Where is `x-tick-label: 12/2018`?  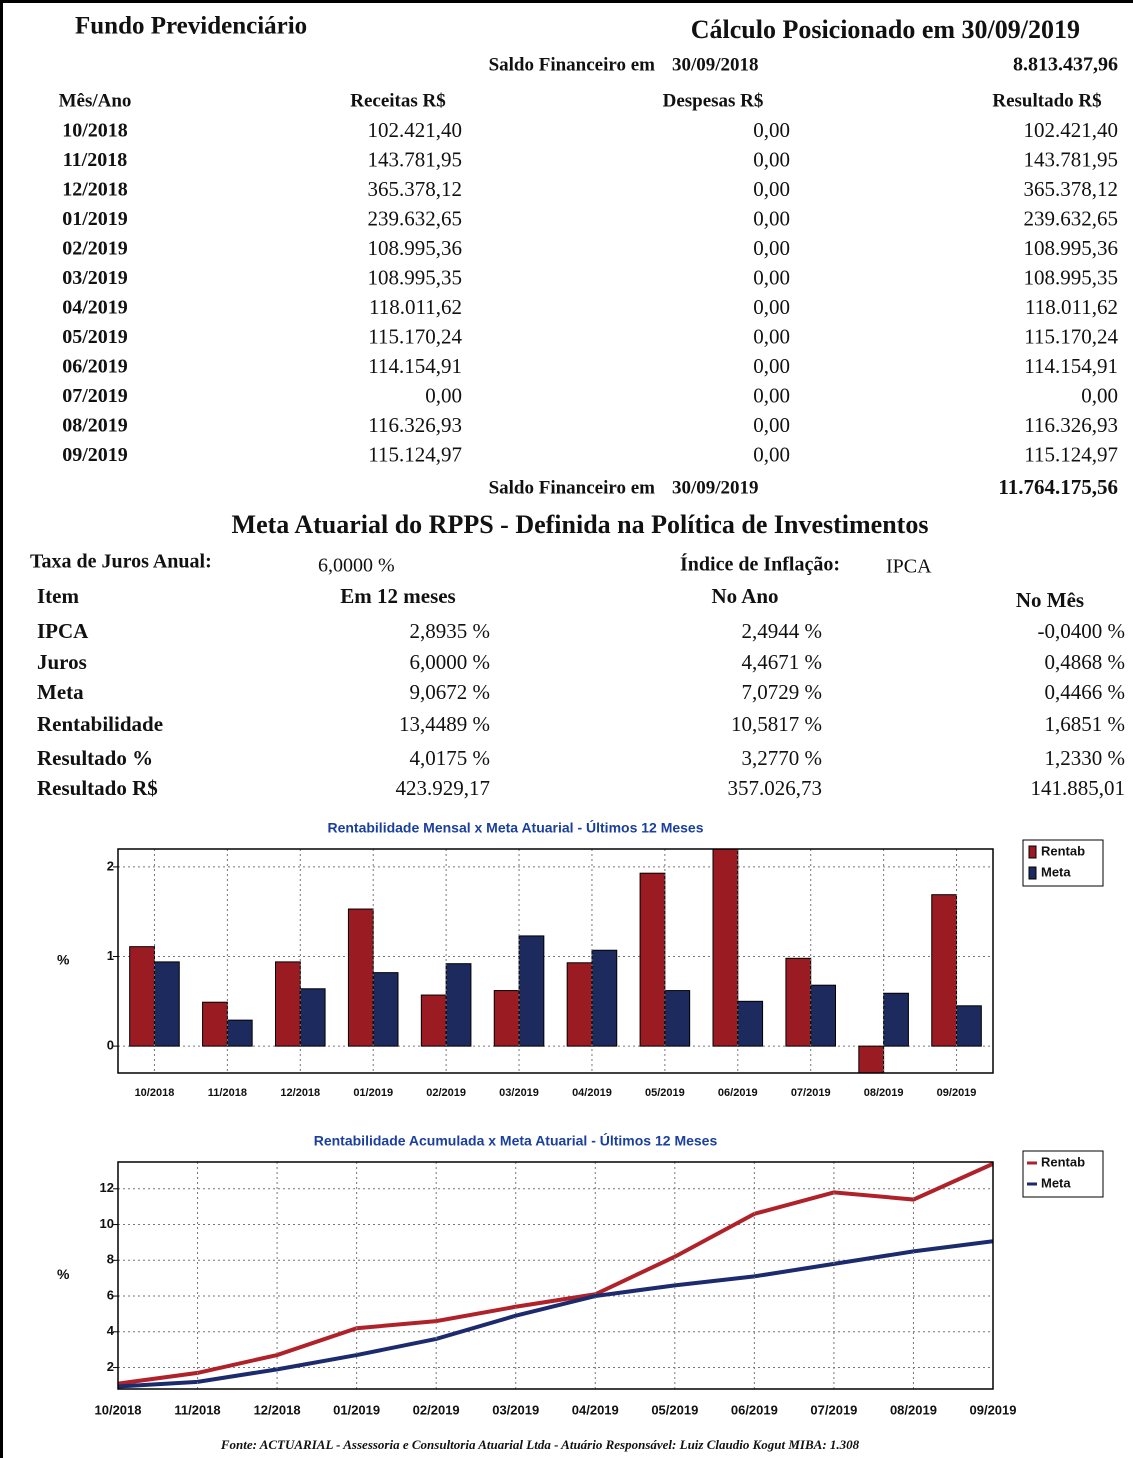 x-tick-label: 12/2018 is located at coordinates (277, 1409).